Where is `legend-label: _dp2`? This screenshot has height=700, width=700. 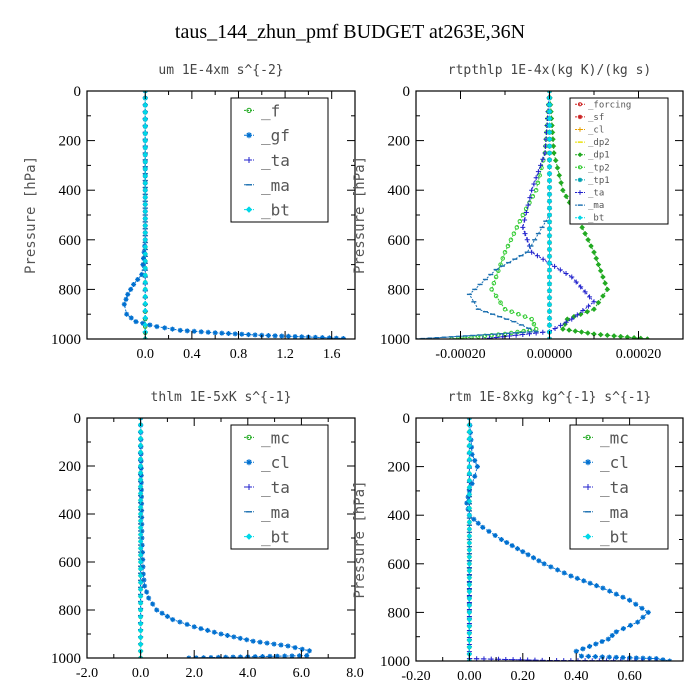 legend-label: _dp2 is located at coordinates (599, 143).